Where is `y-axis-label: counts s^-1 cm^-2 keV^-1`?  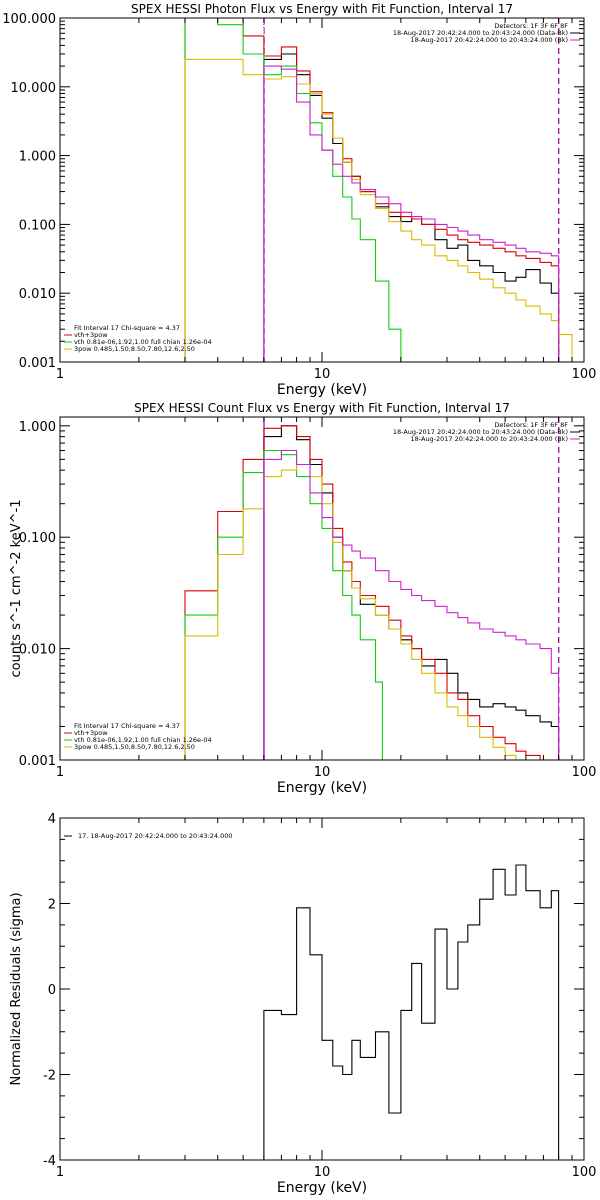 y-axis-label: counts s^-1 cm^-2 keV^-1 is located at coordinates (16, 589).